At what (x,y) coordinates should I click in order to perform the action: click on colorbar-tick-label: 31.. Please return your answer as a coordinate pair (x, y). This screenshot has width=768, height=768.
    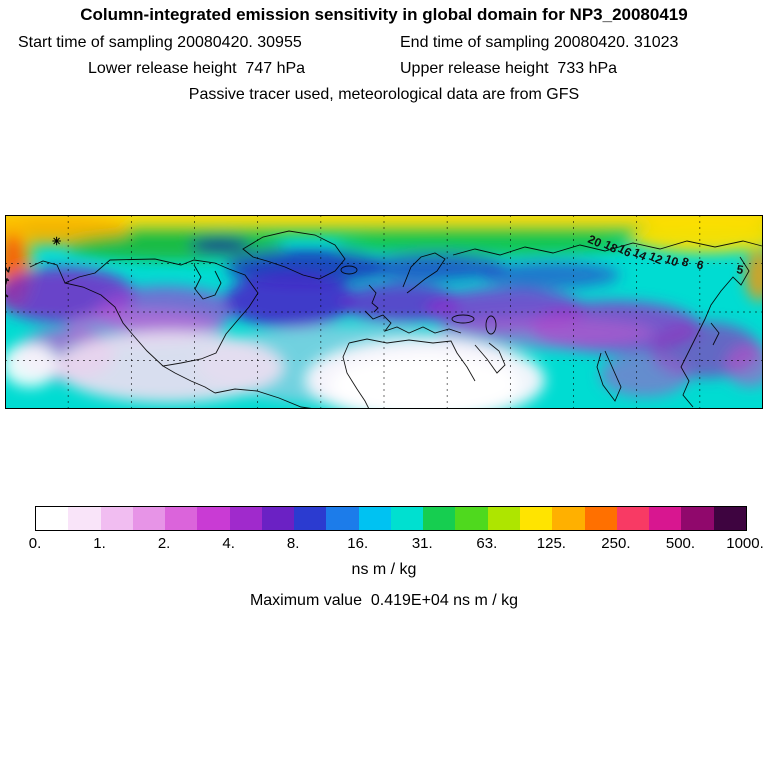
    Looking at the image, I should click on (422, 543).